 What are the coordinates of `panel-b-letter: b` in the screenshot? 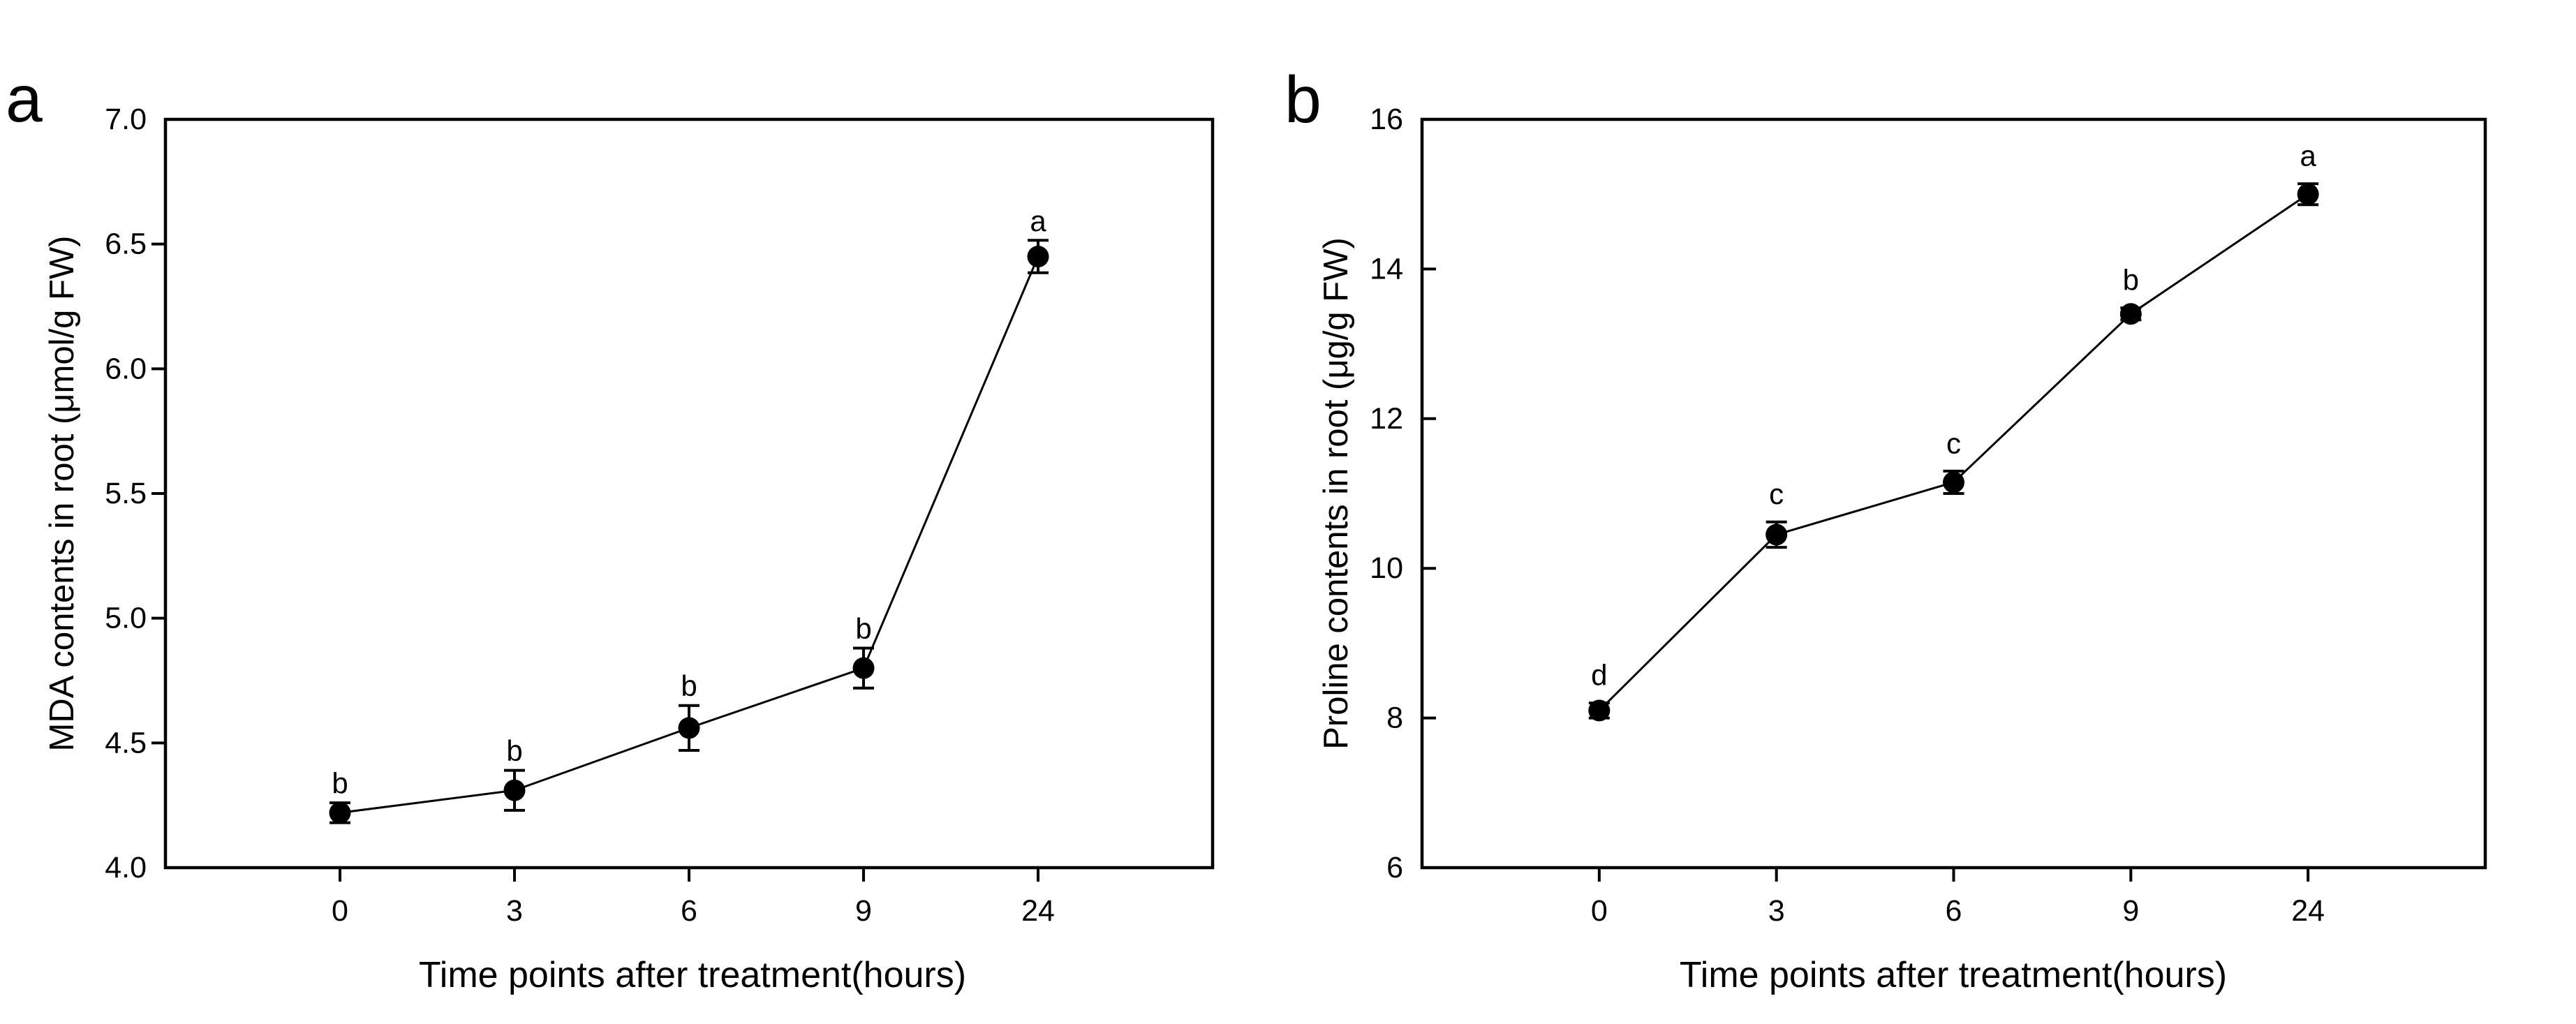 It's located at (1303, 100).